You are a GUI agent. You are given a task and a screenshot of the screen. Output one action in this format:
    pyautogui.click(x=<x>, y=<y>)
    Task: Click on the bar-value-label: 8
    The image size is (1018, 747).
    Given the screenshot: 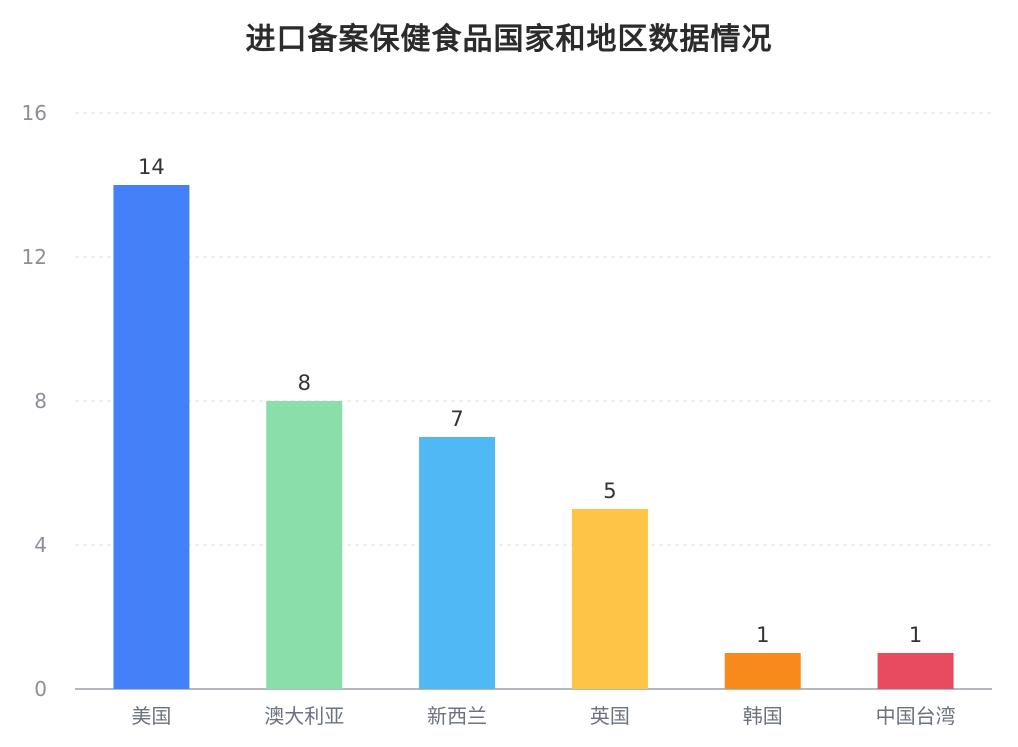 What is the action you would take?
    pyautogui.click(x=304, y=383)
    